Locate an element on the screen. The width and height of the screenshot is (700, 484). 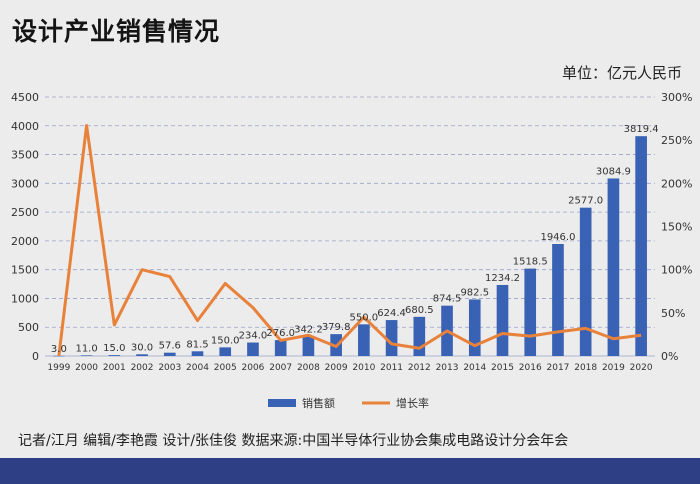
x-axis-tick: 2002 is located at coordinates (142, 368).